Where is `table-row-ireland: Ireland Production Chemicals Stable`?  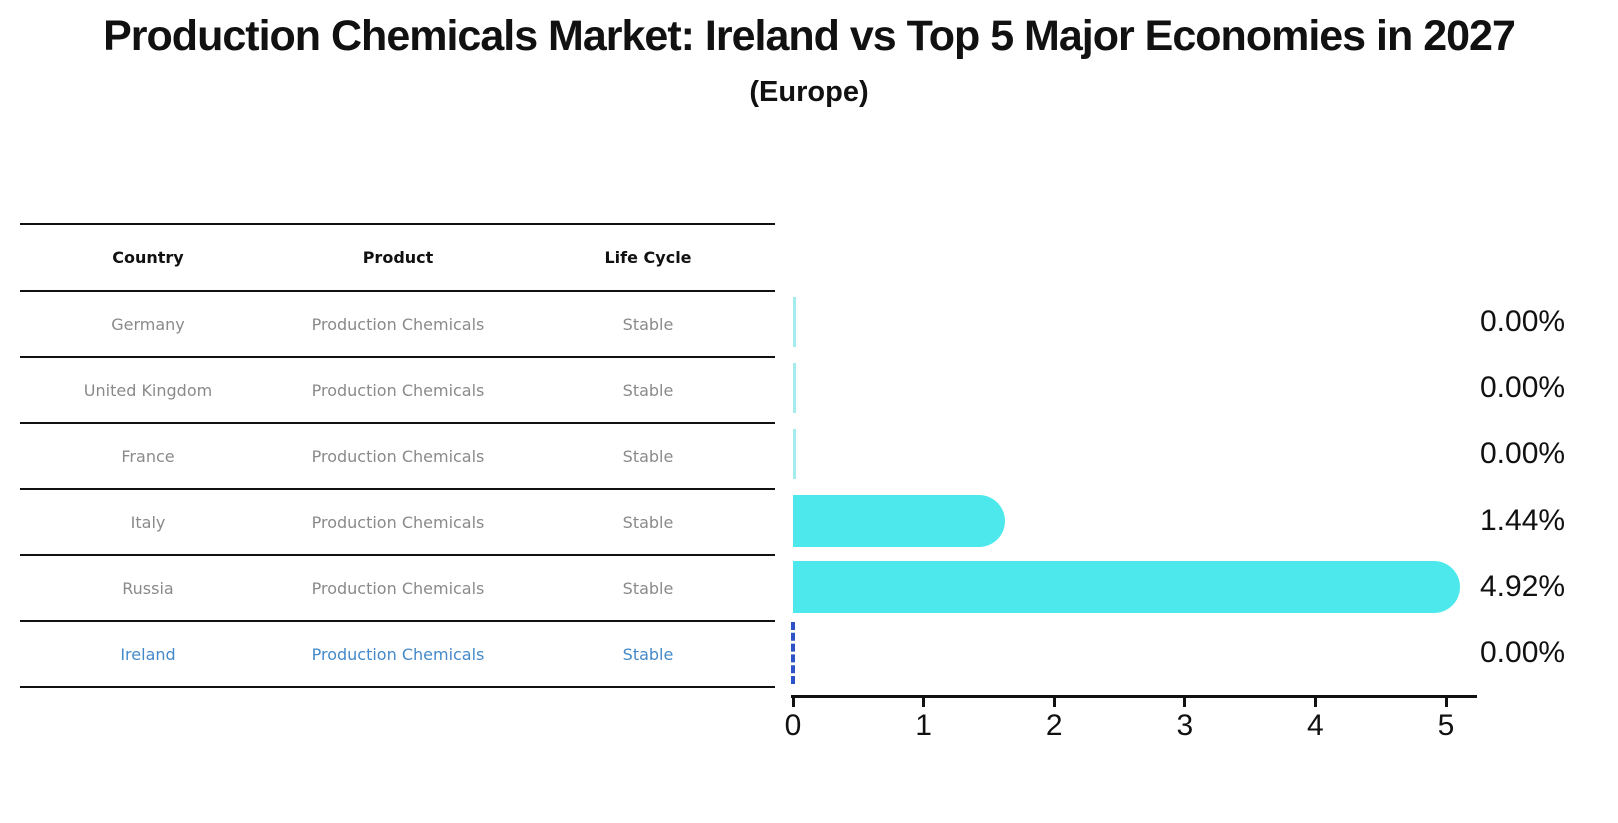
table-row-ireland: Ireland Production Chemicals Stable is located at coordinates (397, 655).